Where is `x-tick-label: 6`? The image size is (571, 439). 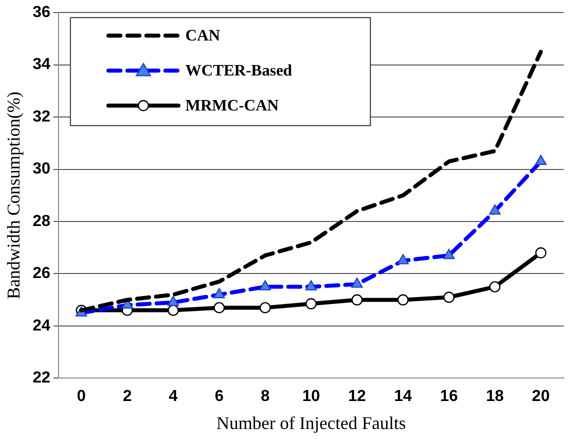
x-tick-label: 6 is located at coordinates (219, 397).